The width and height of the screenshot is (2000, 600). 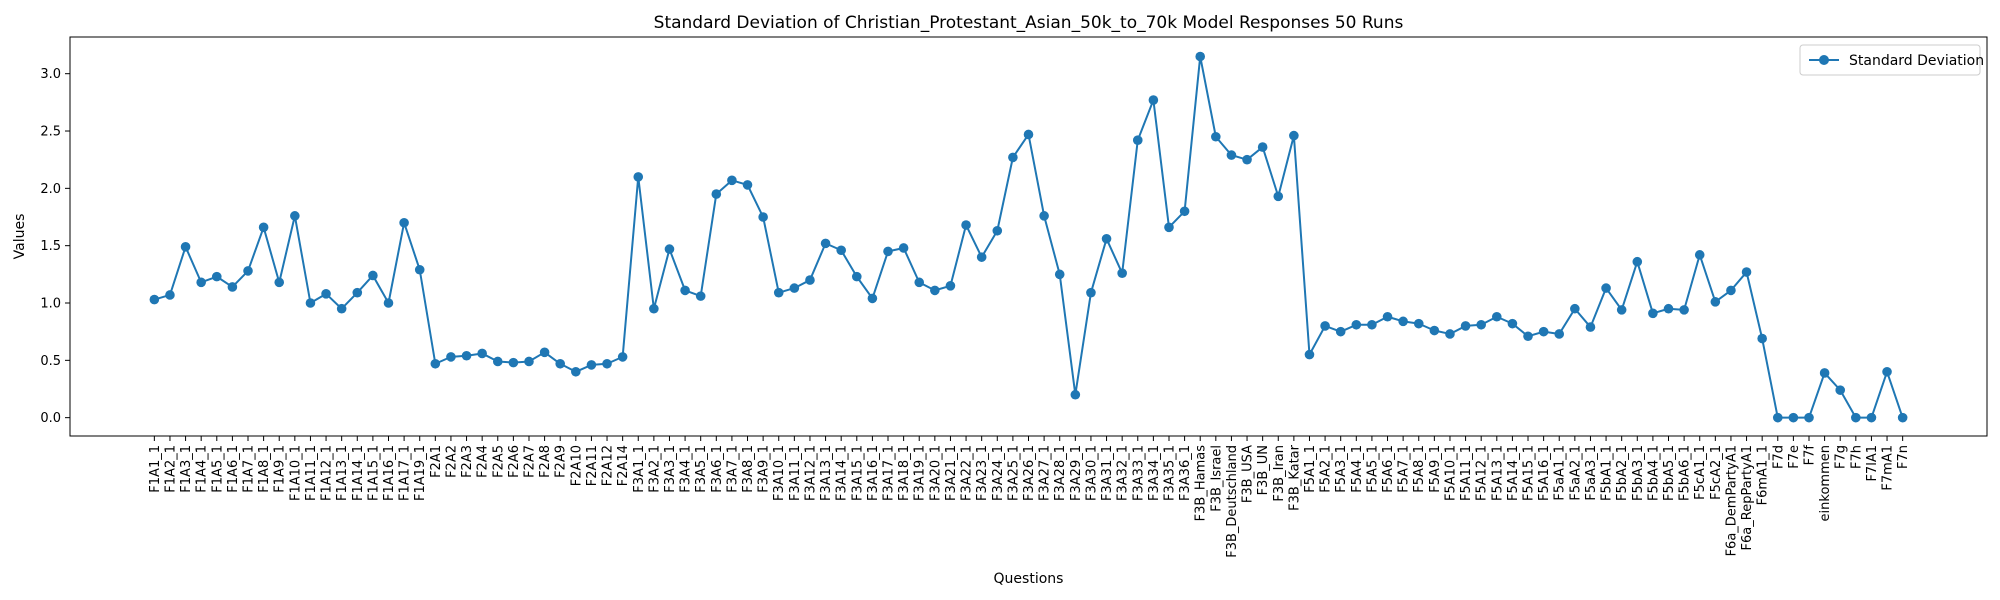 What do you see at coordinates (1388, 469) in the screenshot?
I see `x-tick-label: F5A6_1` at bounding box center [1388, 469].